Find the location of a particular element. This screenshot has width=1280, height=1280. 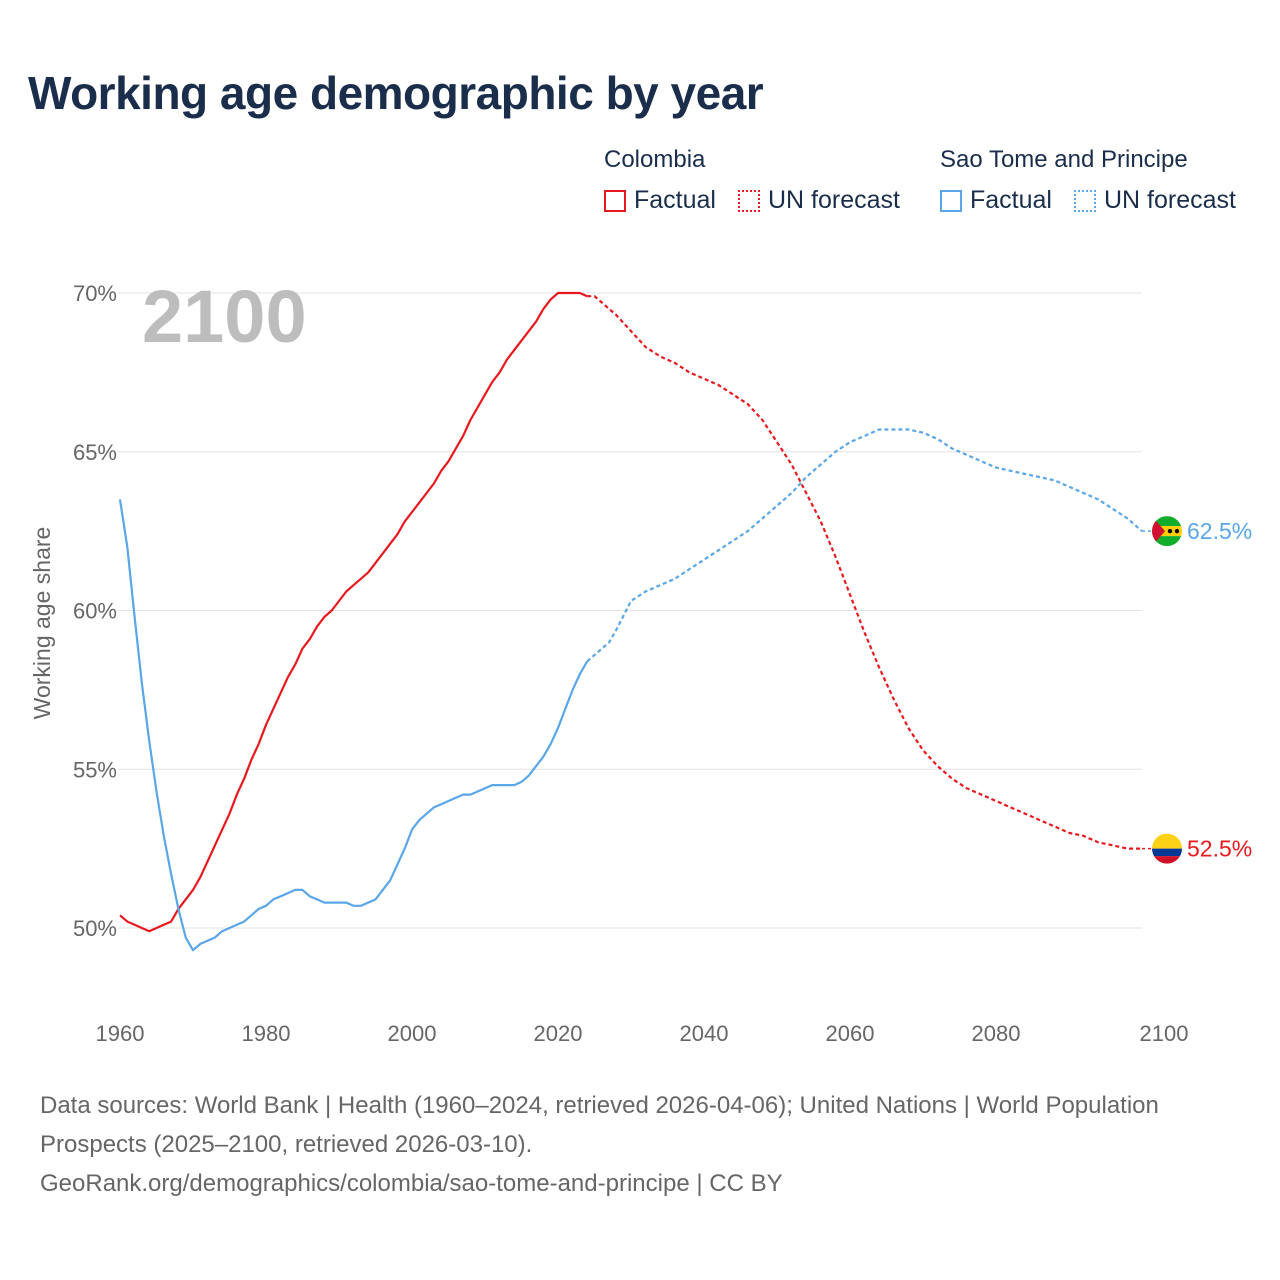

legend-item-colombia-forecast: UN forecast is located at coordinates (819, 200).